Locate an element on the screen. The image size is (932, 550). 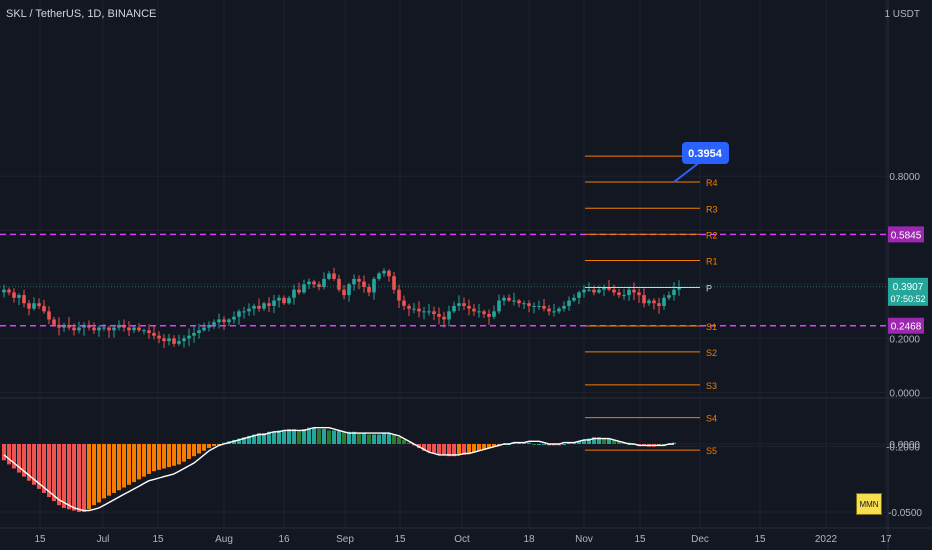
time-tick-label-0: 15 is located at coordinates (40, 539).